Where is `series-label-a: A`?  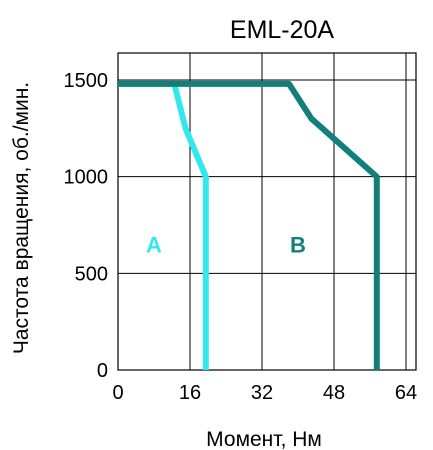
series-label-a: A is located at coordinates (154, 244).